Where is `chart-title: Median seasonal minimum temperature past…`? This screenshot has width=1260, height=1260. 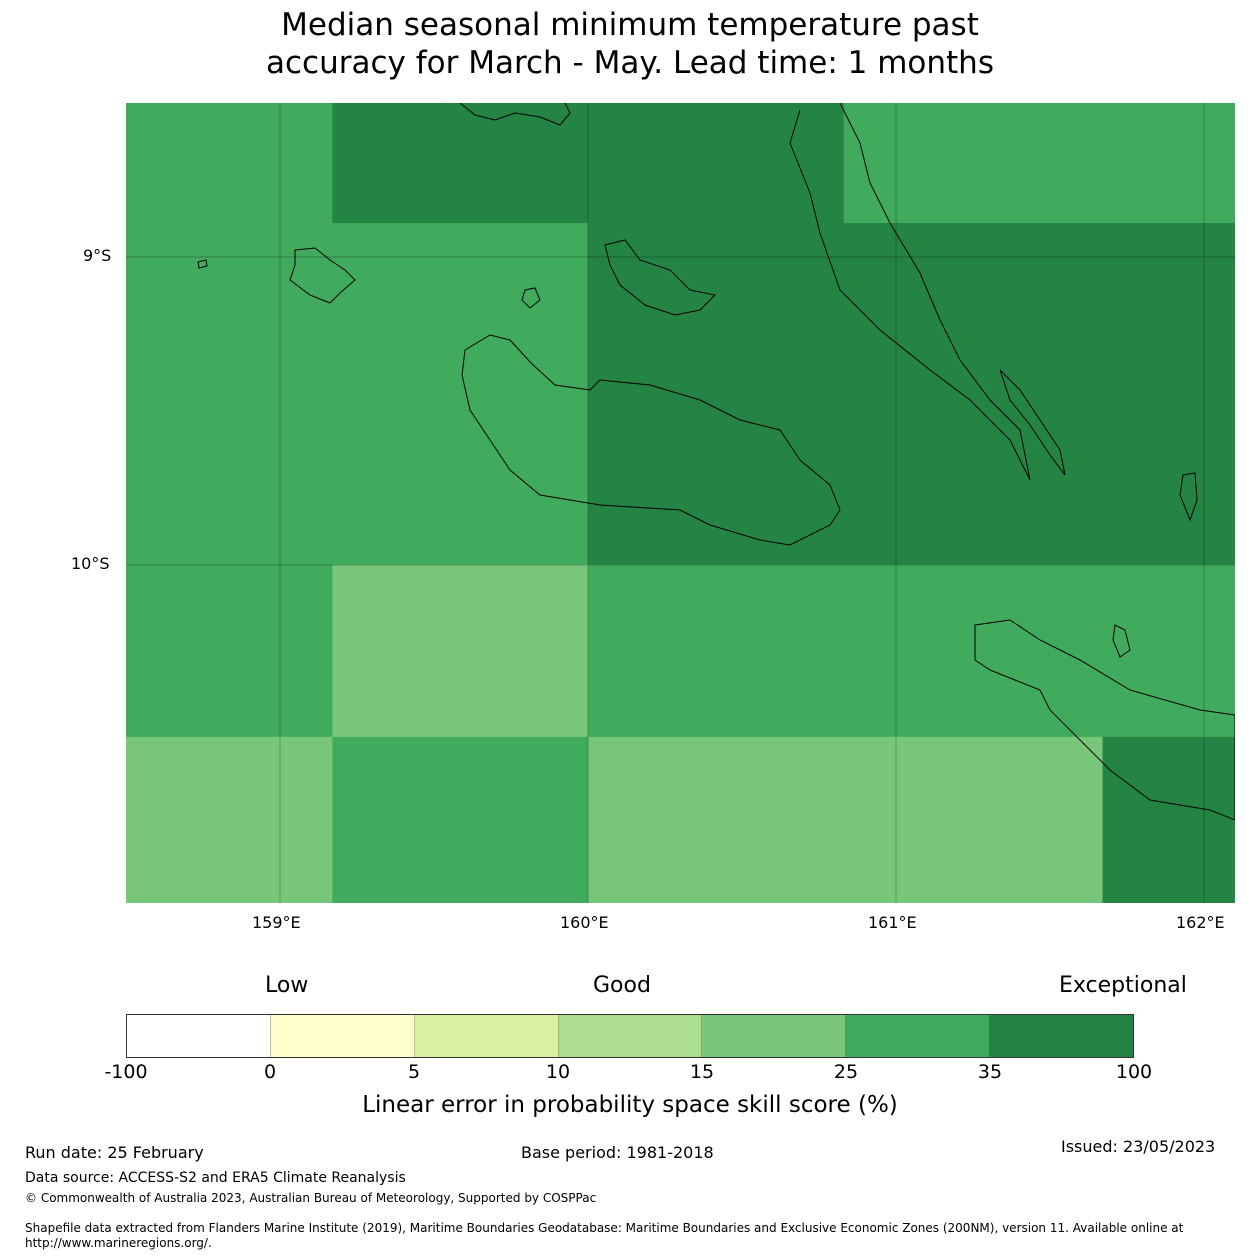 chart-title: Median seasonal minimum temperature past… is located at coordinates (630, 44).